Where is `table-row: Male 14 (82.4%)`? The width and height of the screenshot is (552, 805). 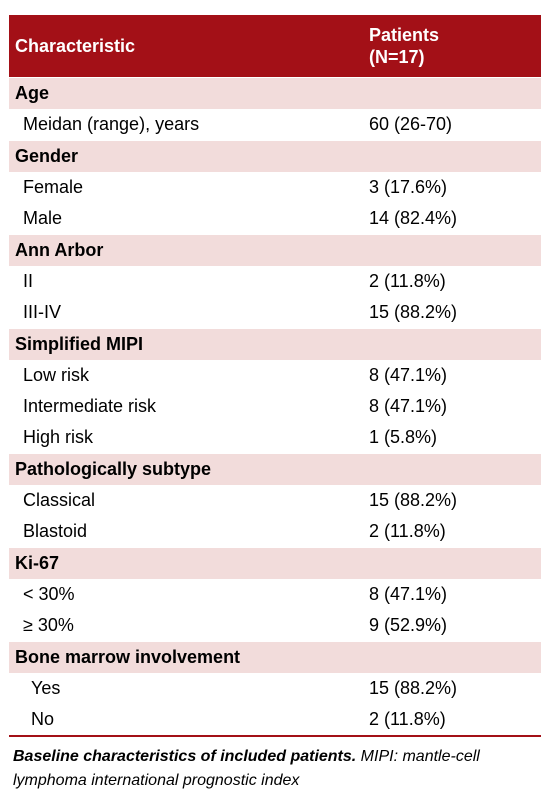 table-row: Male 14 (82.4%) is located at coordinates (275, 219).